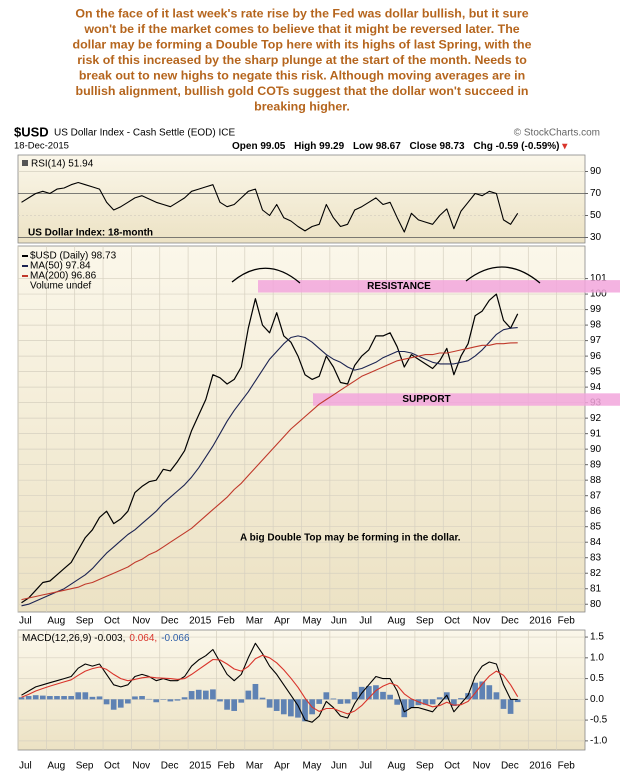 Image resolution: width=620 pixels, height=774 pixels. Describe the element at coordinates (599, 741) in the screenshot. I see `y-tick-label: -1.0` at that location.